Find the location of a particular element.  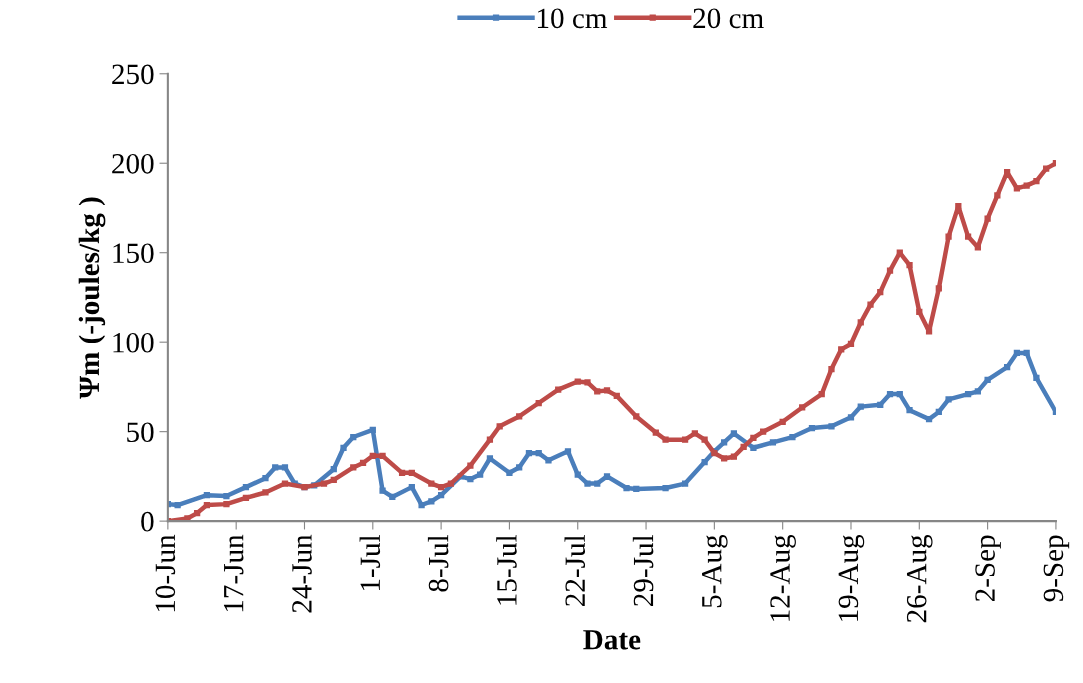

x-tick-label: 1-Jul is located at coordinates (370, 562).